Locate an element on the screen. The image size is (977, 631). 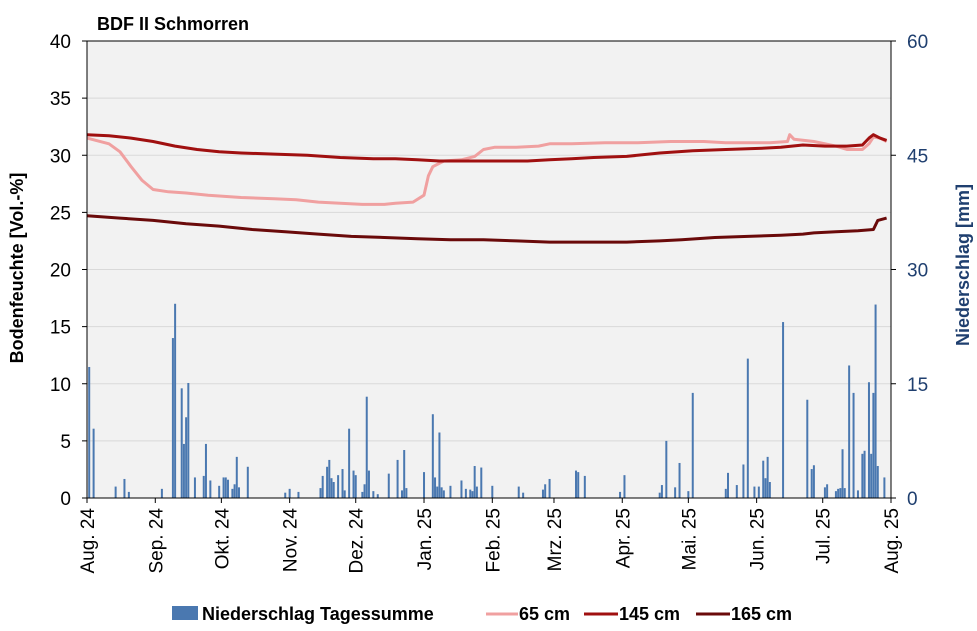
x-tick-label: Dez. 24 is located at coordinates (357, 541).